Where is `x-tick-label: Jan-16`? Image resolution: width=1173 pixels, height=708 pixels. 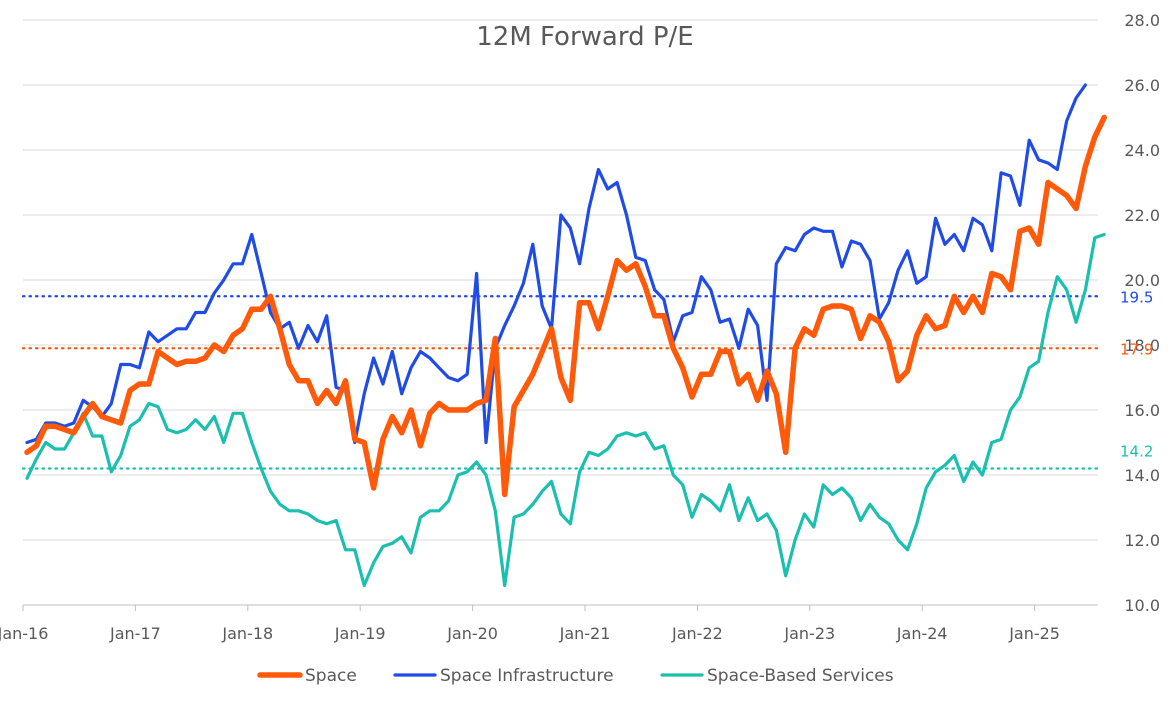
x-tick-label: Jan-16 is located at coordinates (24, 633).